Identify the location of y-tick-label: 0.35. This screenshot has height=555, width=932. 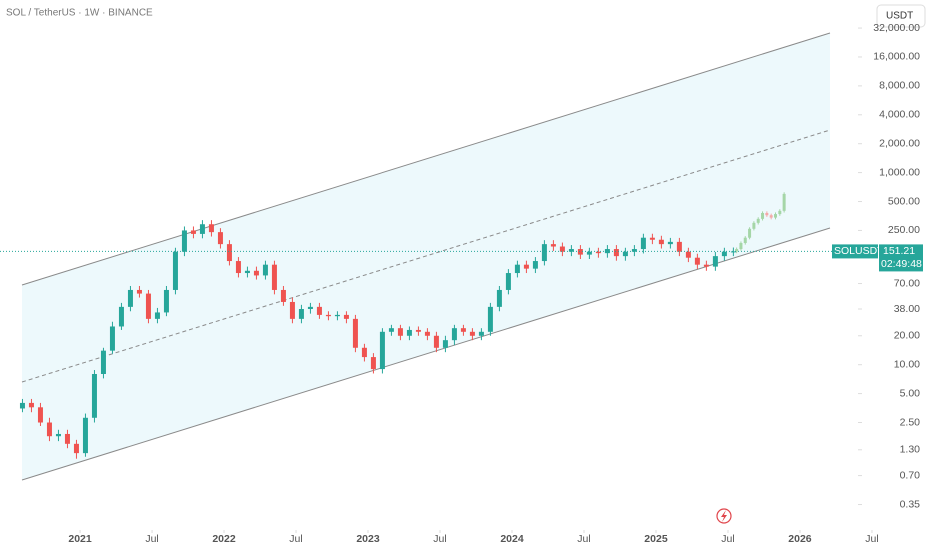
(910, 504).